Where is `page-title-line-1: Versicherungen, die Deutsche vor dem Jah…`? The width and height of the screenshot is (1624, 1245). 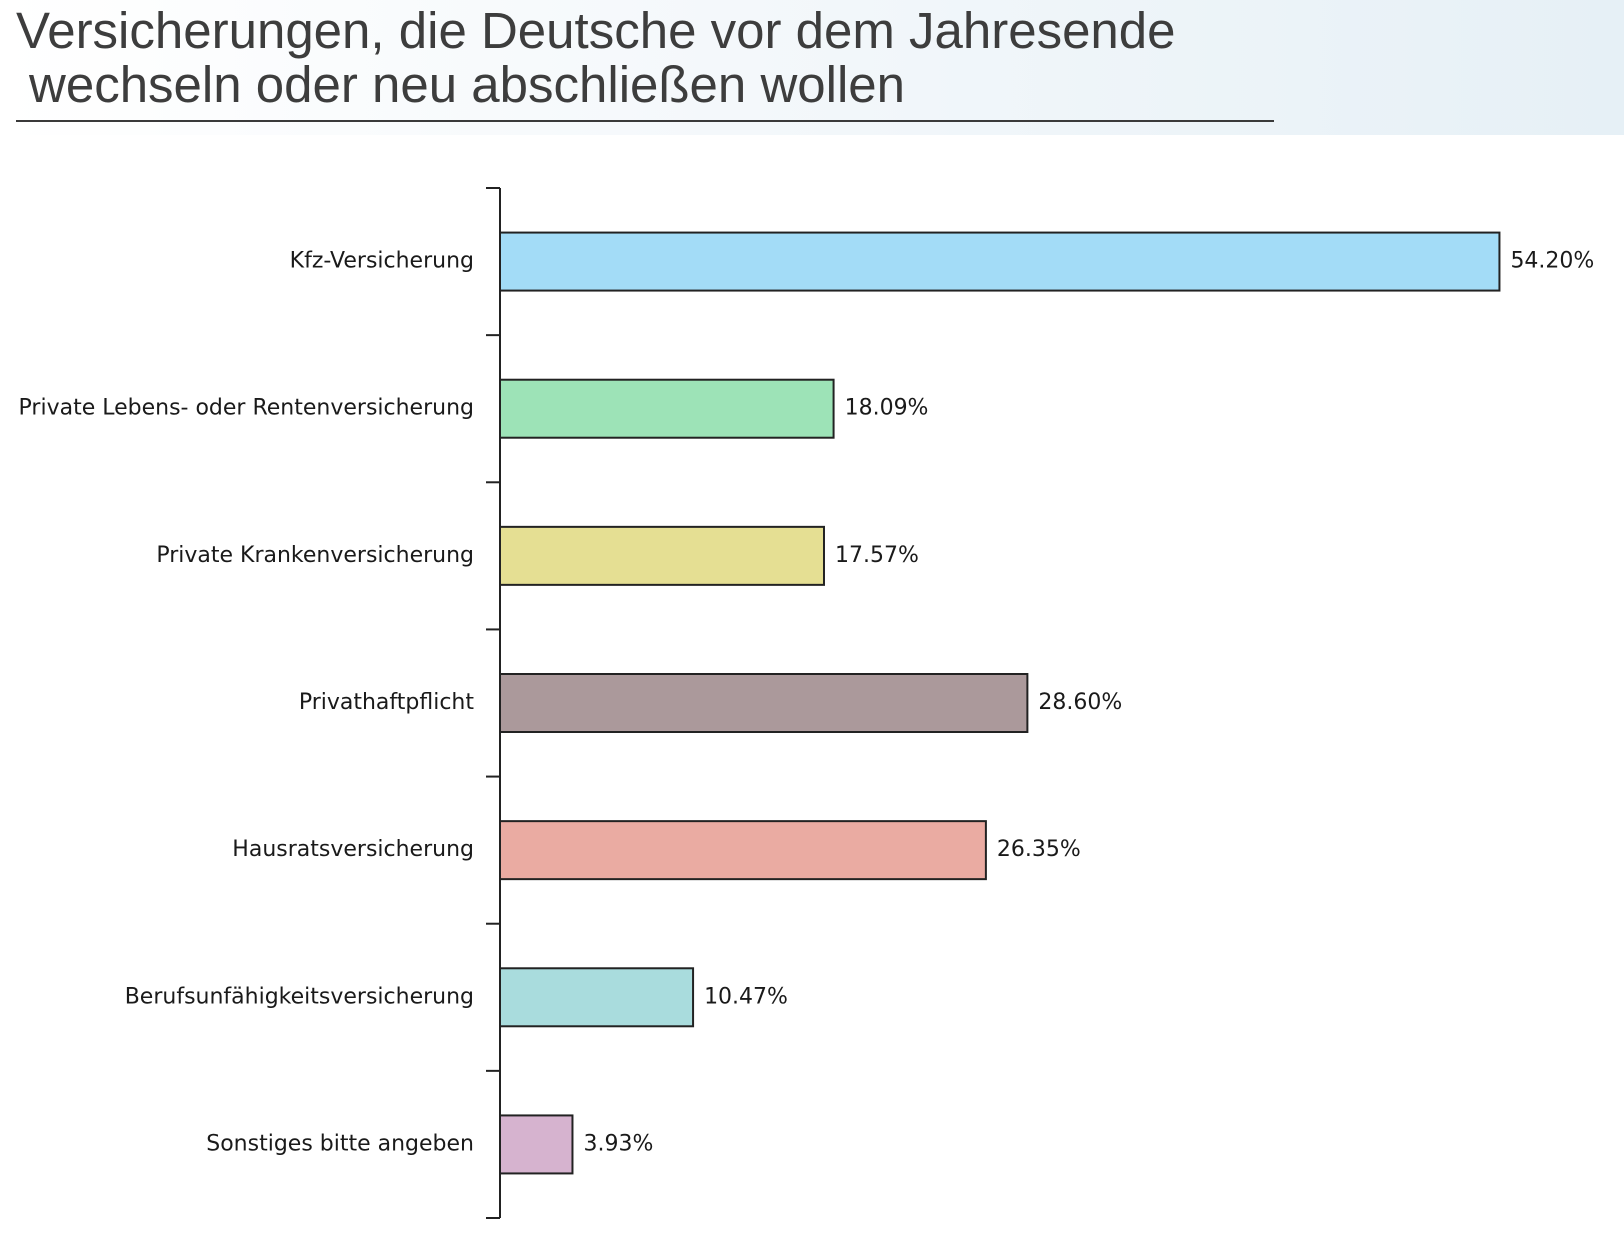
page-title-line-1: Versicherungen, die Deutsche vor dem Jah… is located at coordinates (596, 30).